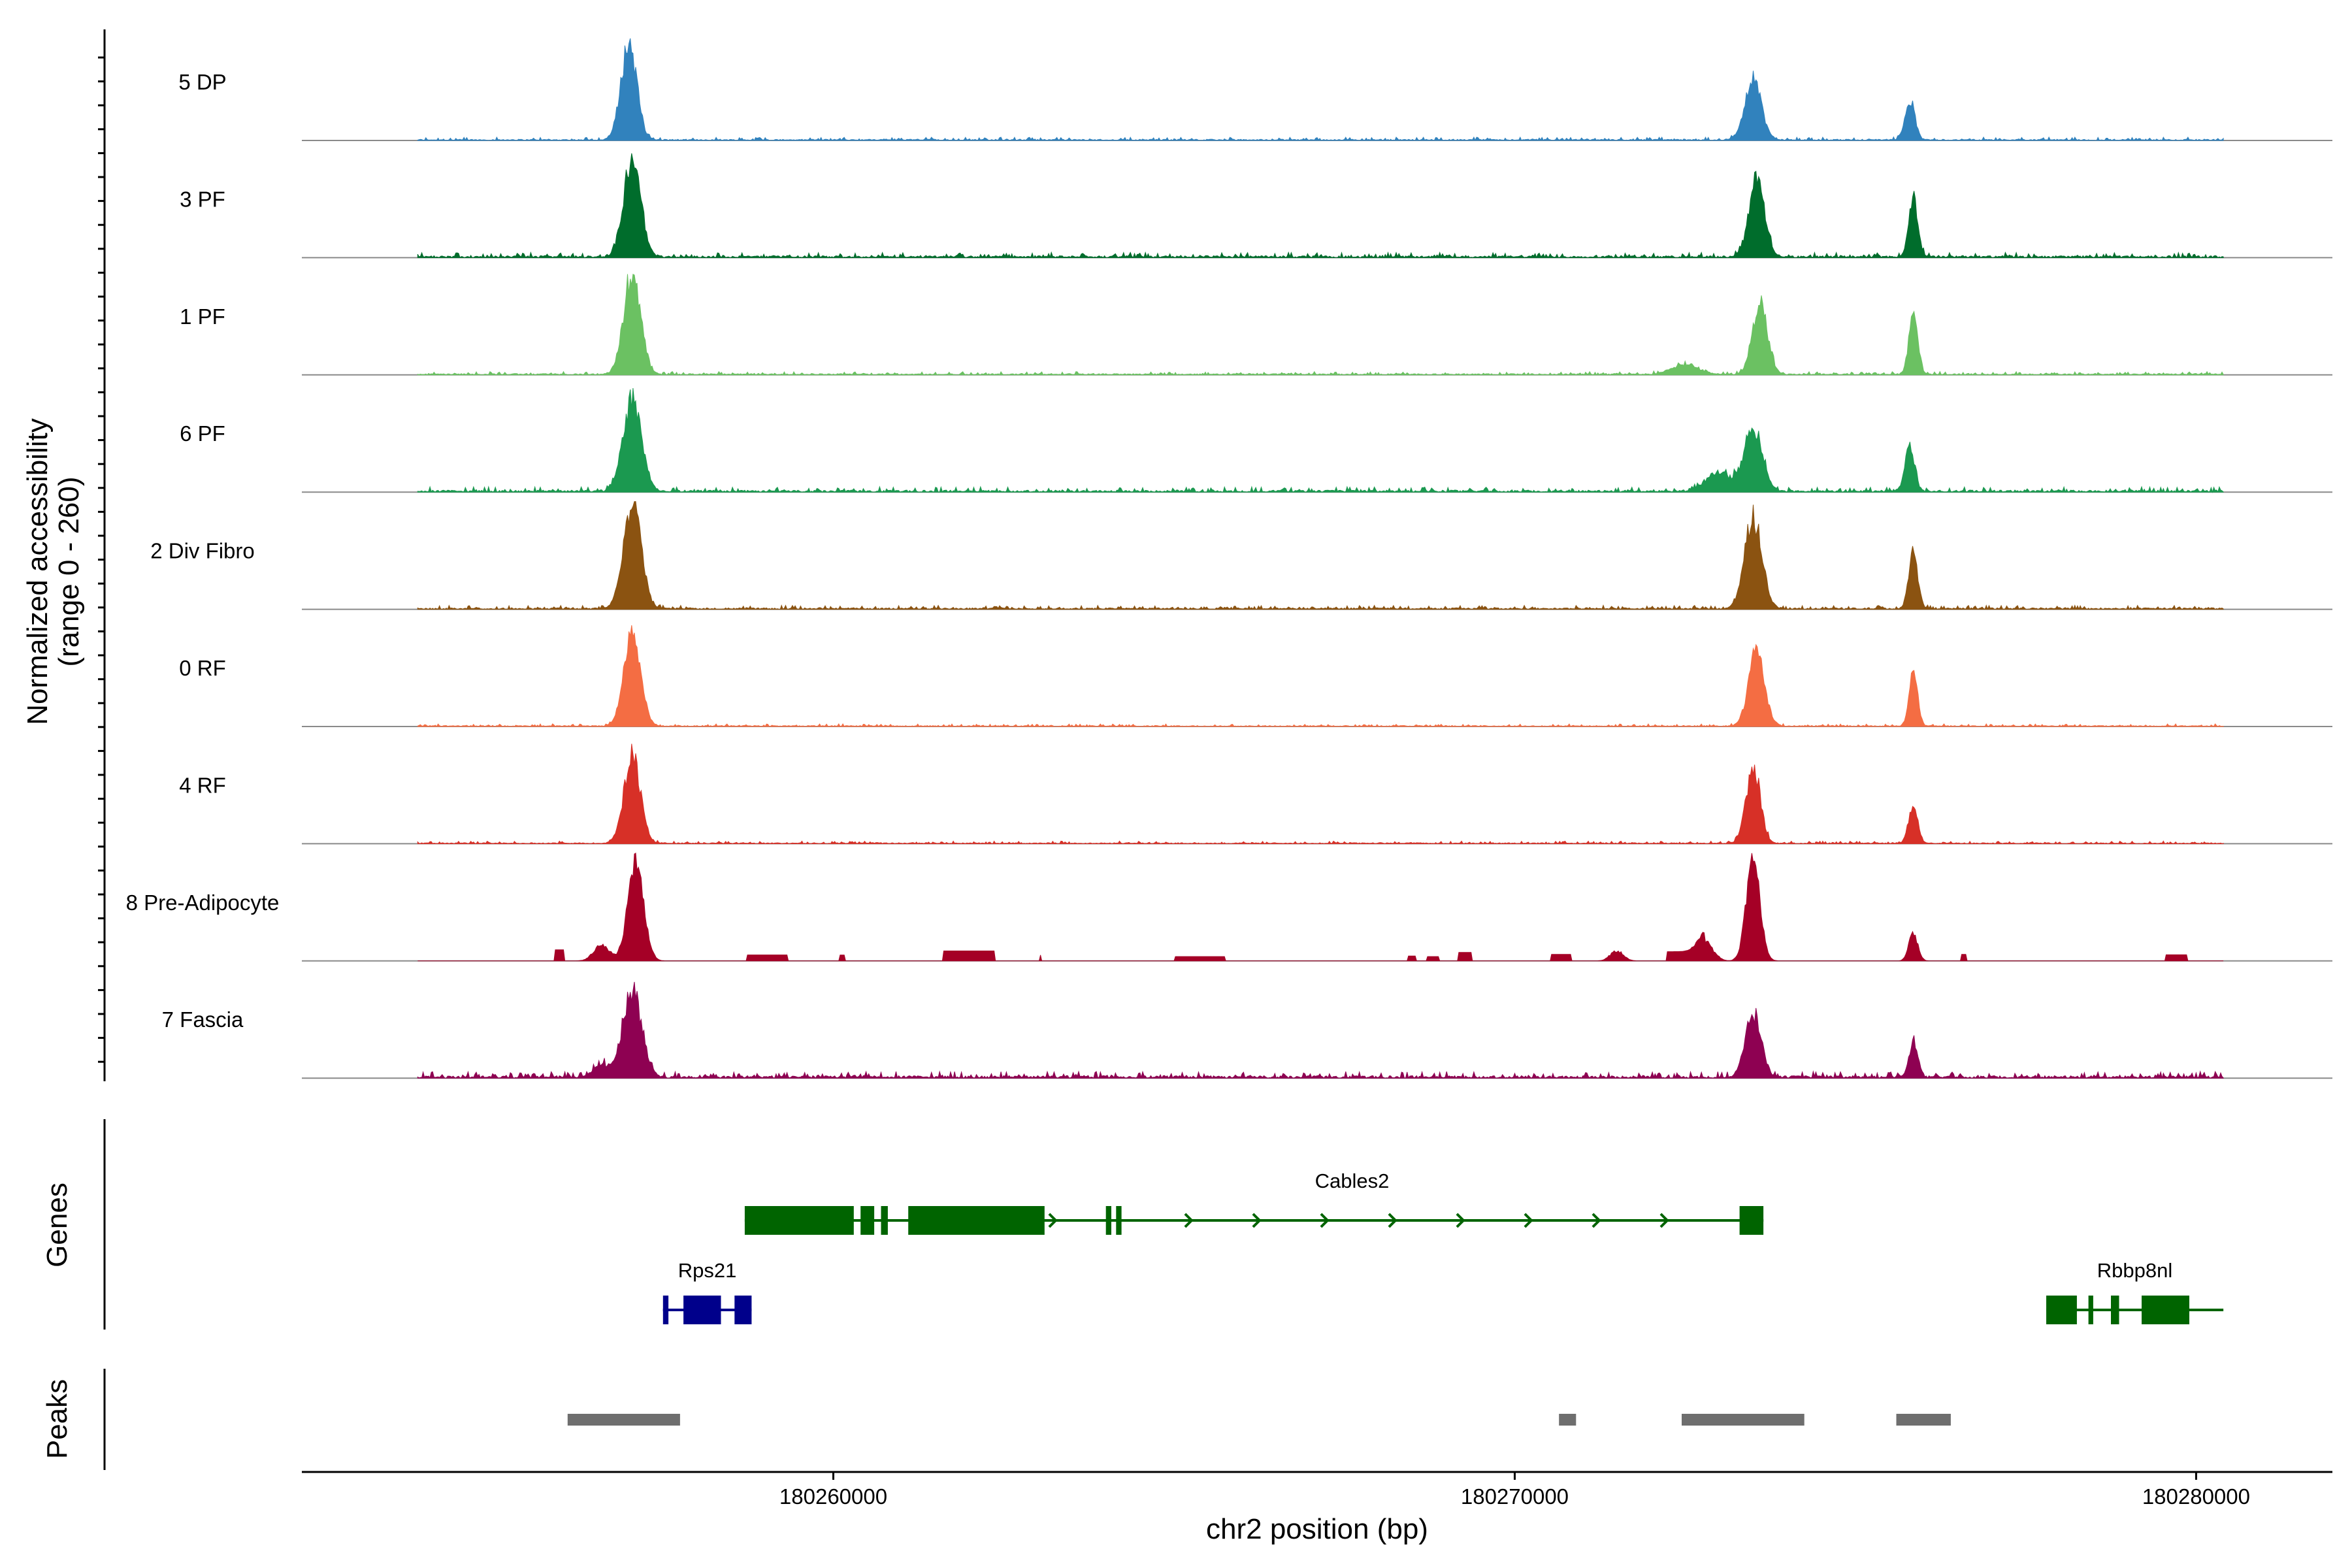 Image resolution: width=2352 pixels, height=1568 pixels. I want to click on track-1: 5 DP, so click(1255, 89).